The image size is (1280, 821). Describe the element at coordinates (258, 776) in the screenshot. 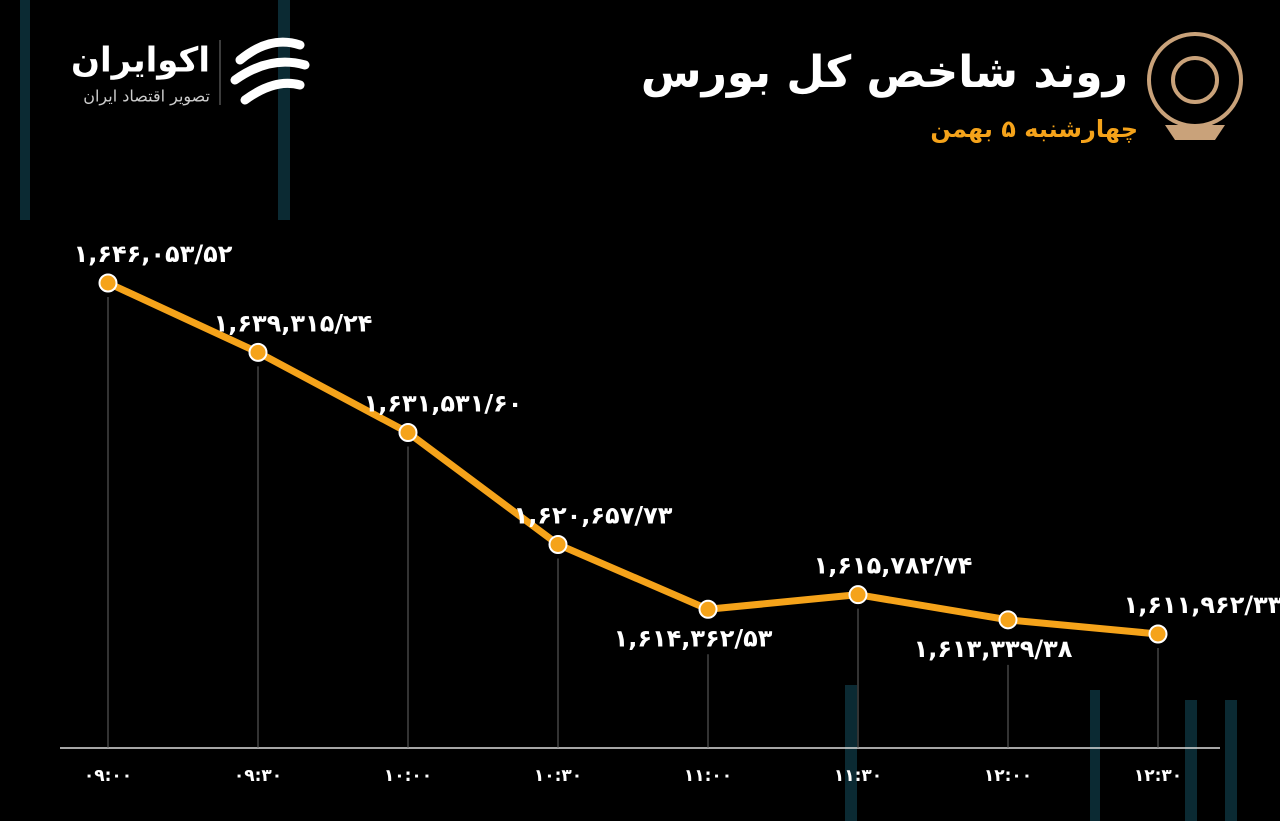

I see `x-tick-label: ۰۹:۳۰` at that location.